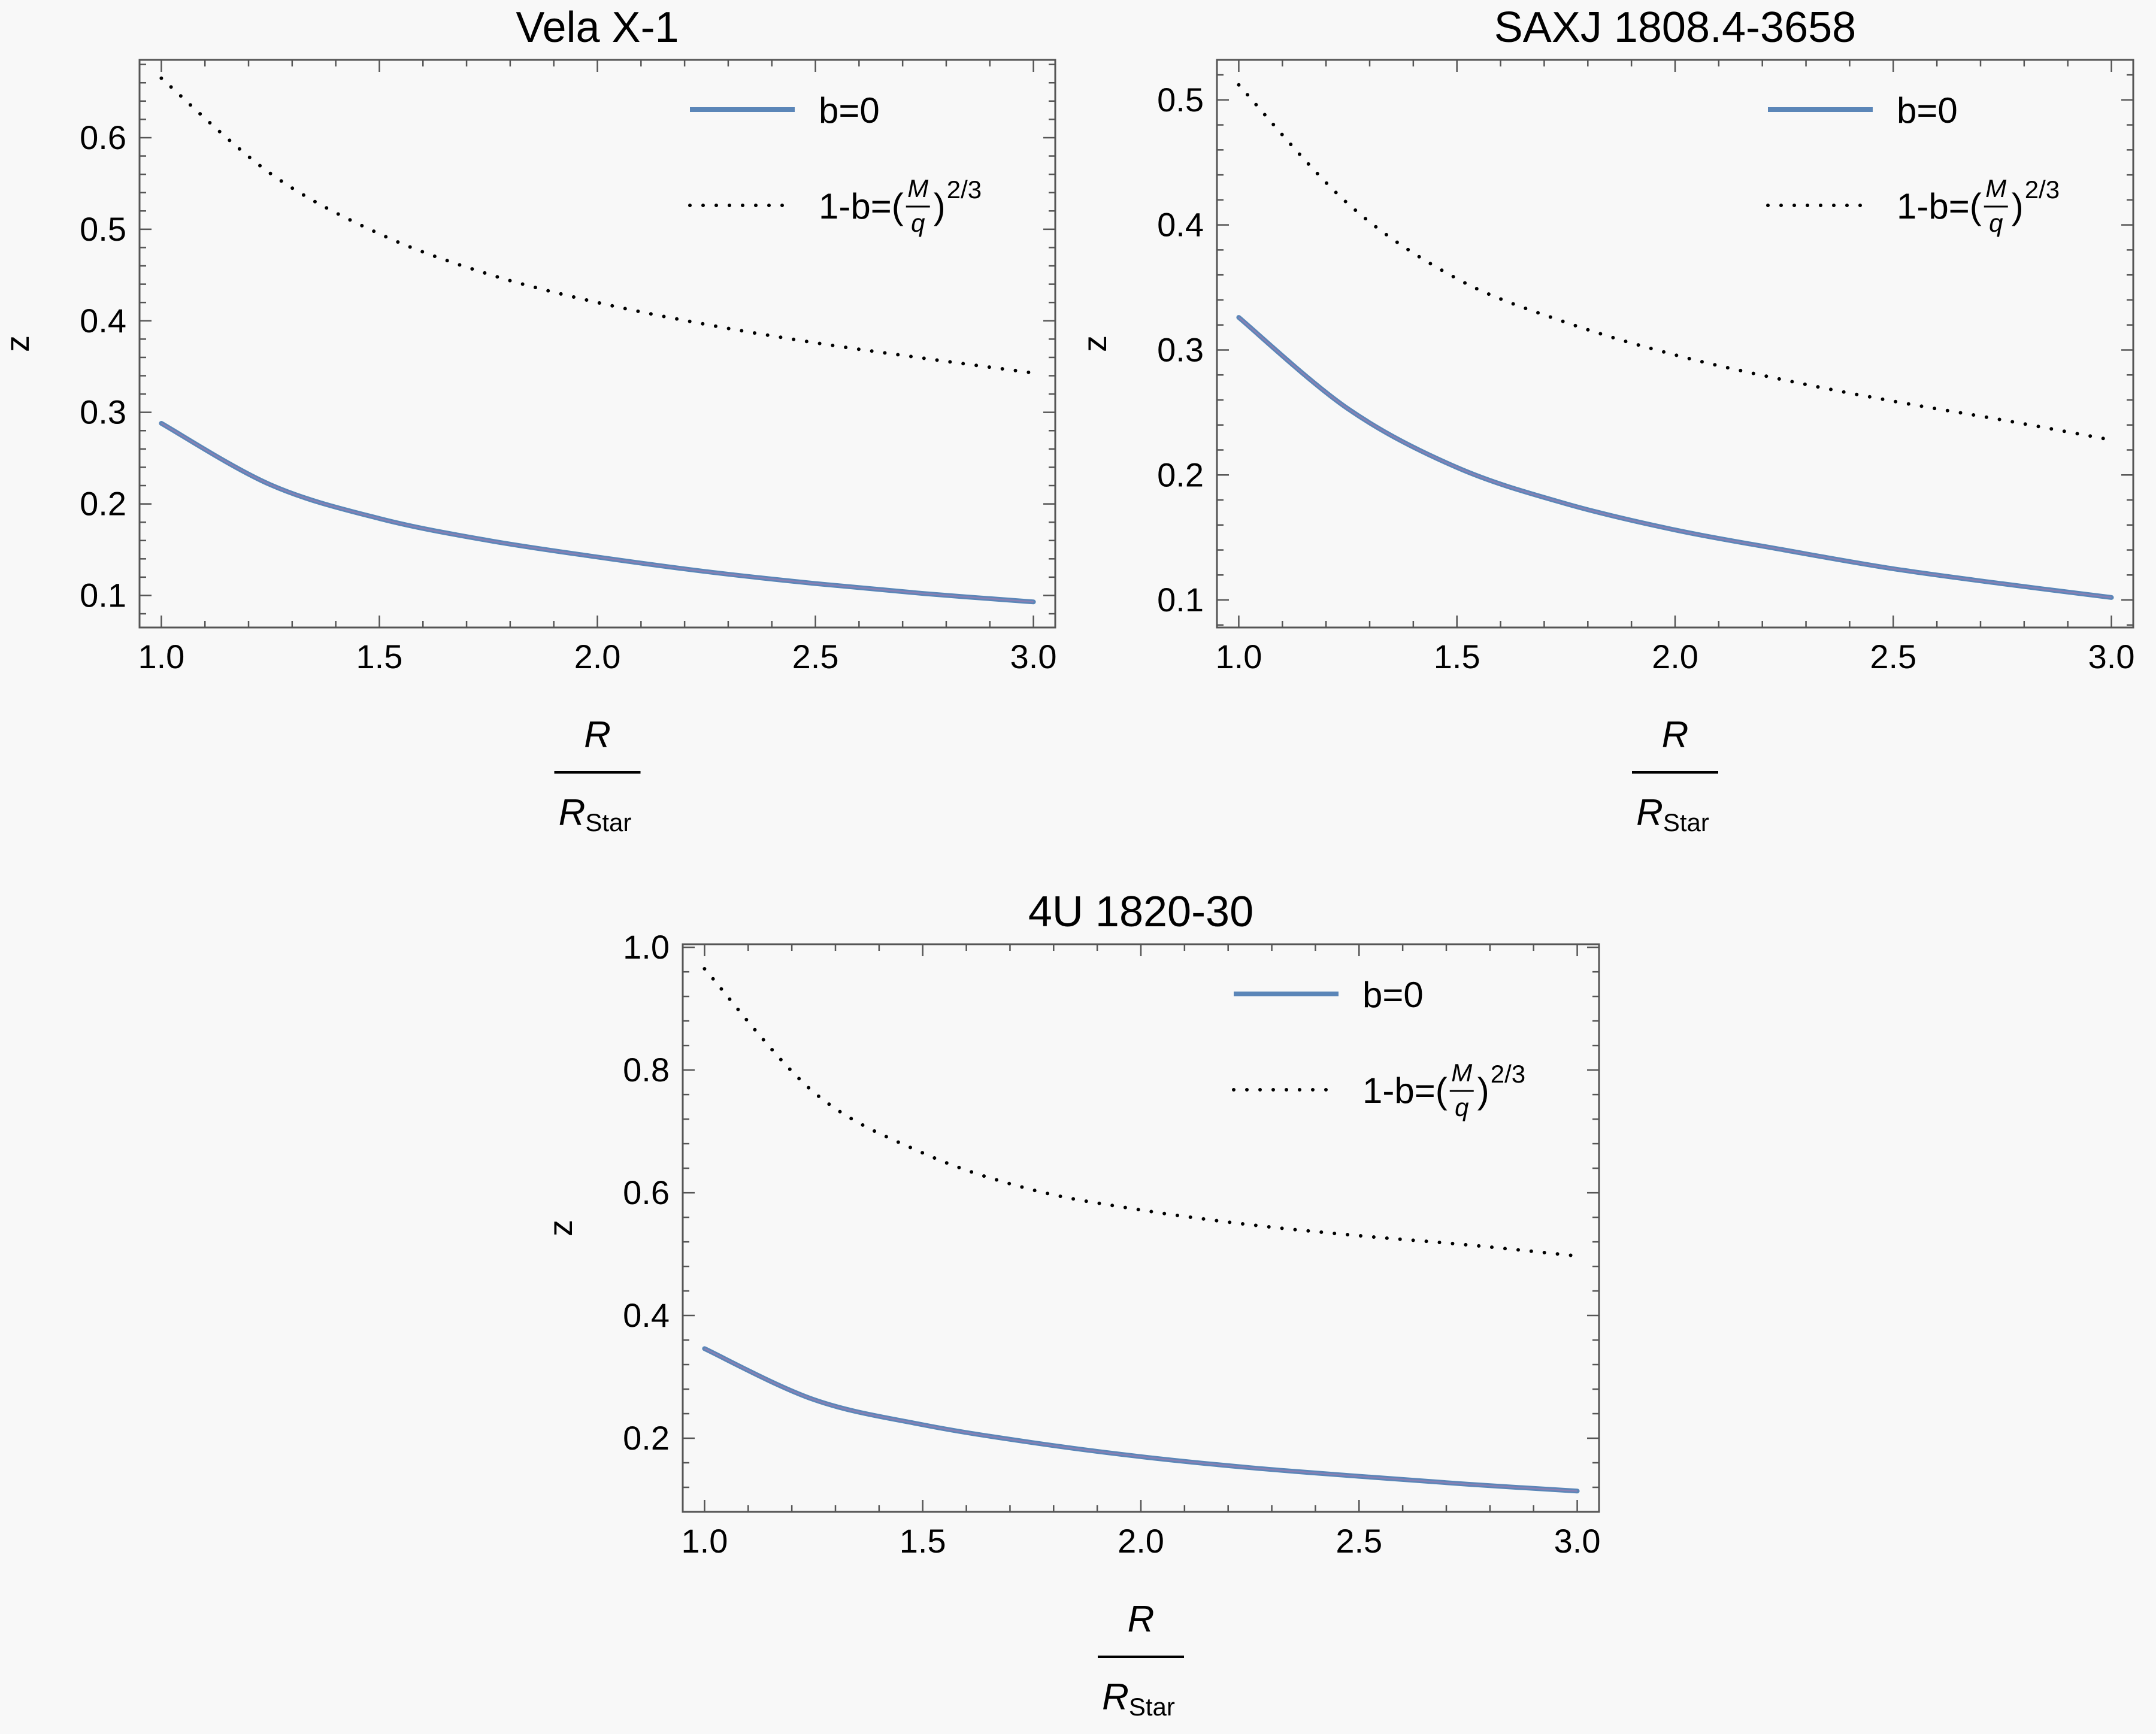 The image size is (2156, 1734). I want to click on y-tick-label: 0.8, so click(647, 1070).